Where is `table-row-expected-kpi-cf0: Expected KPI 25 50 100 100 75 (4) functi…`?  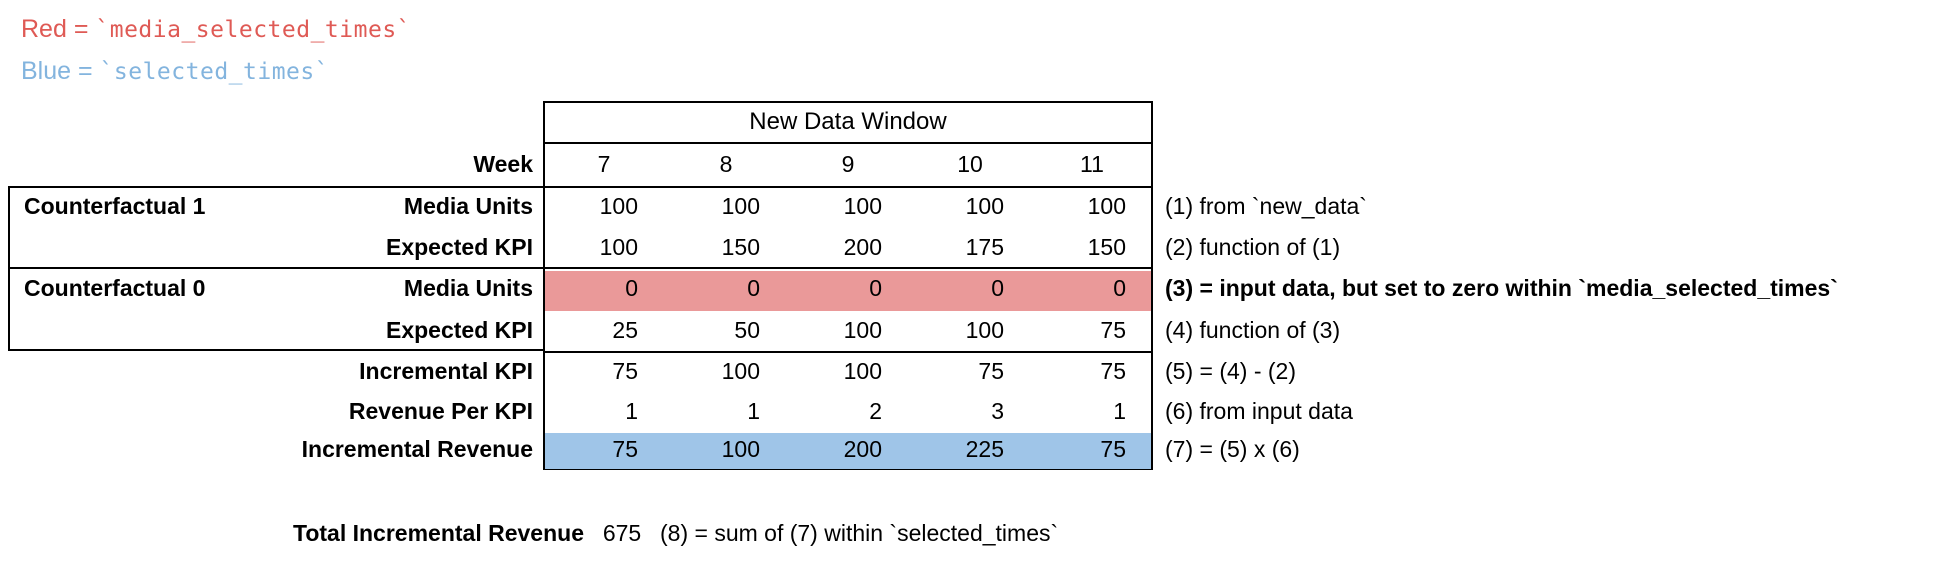 table-row-expected-kpi-cf0: Expected KPI 25 50 100 100 75 (4) functi… is located at coordinates (980, 330).